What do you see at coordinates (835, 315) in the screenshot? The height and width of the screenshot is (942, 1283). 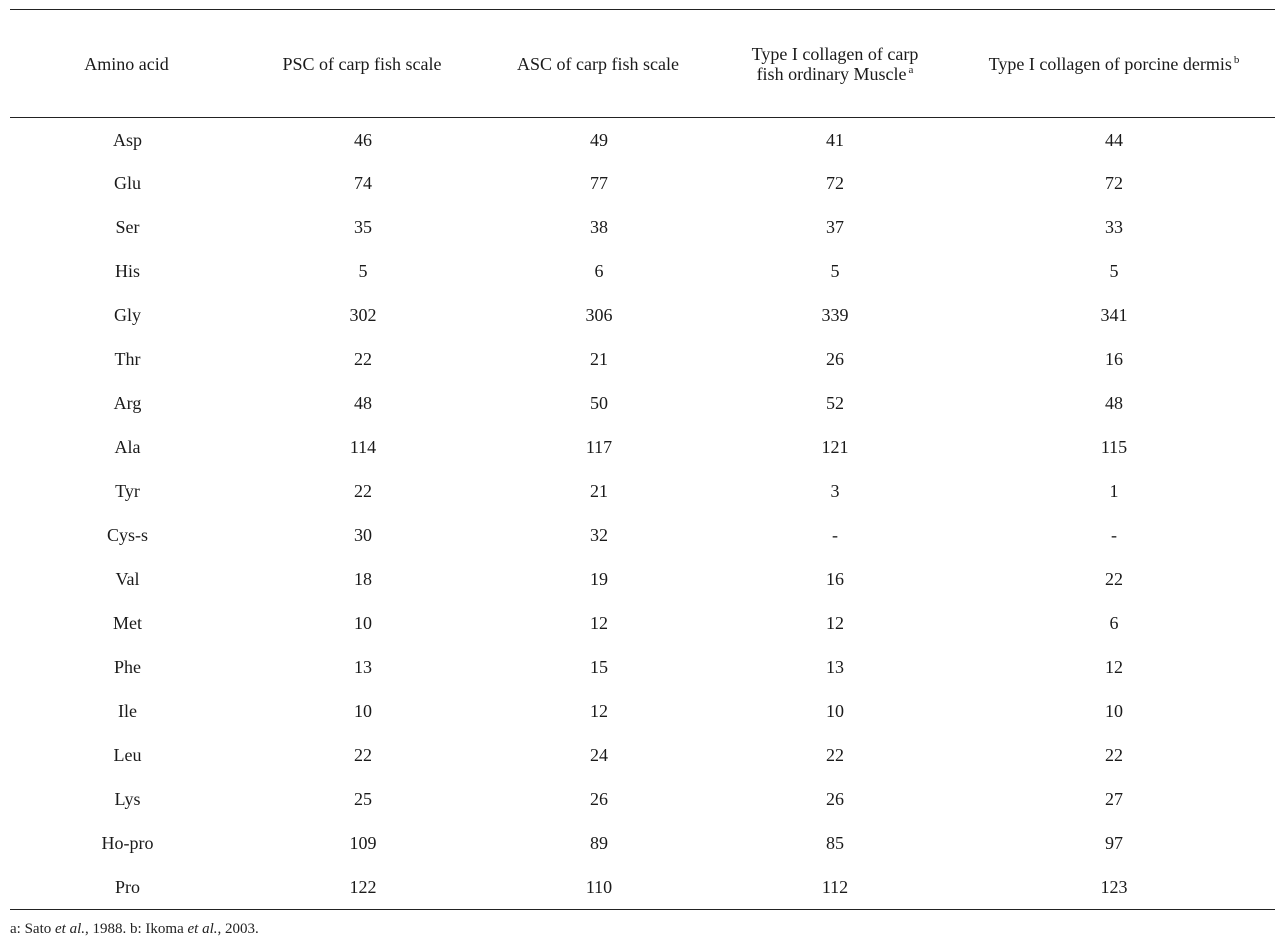 I see `cell-muscle-value: 339` at bounding box center [835, 315].